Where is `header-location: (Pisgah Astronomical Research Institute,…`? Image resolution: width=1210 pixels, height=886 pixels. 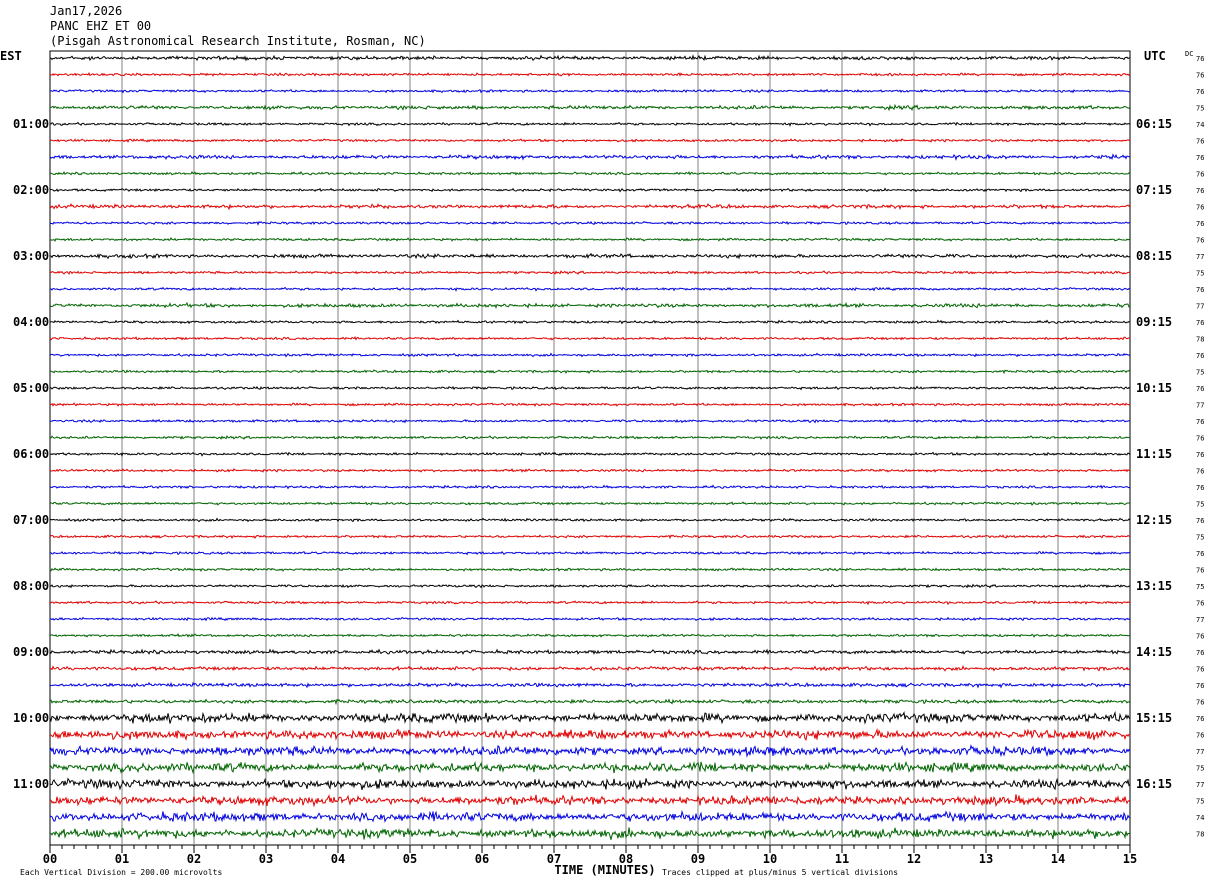
header-location: (Pisgah Astronomical Research Institute,… is located at coordinates (238, 41).